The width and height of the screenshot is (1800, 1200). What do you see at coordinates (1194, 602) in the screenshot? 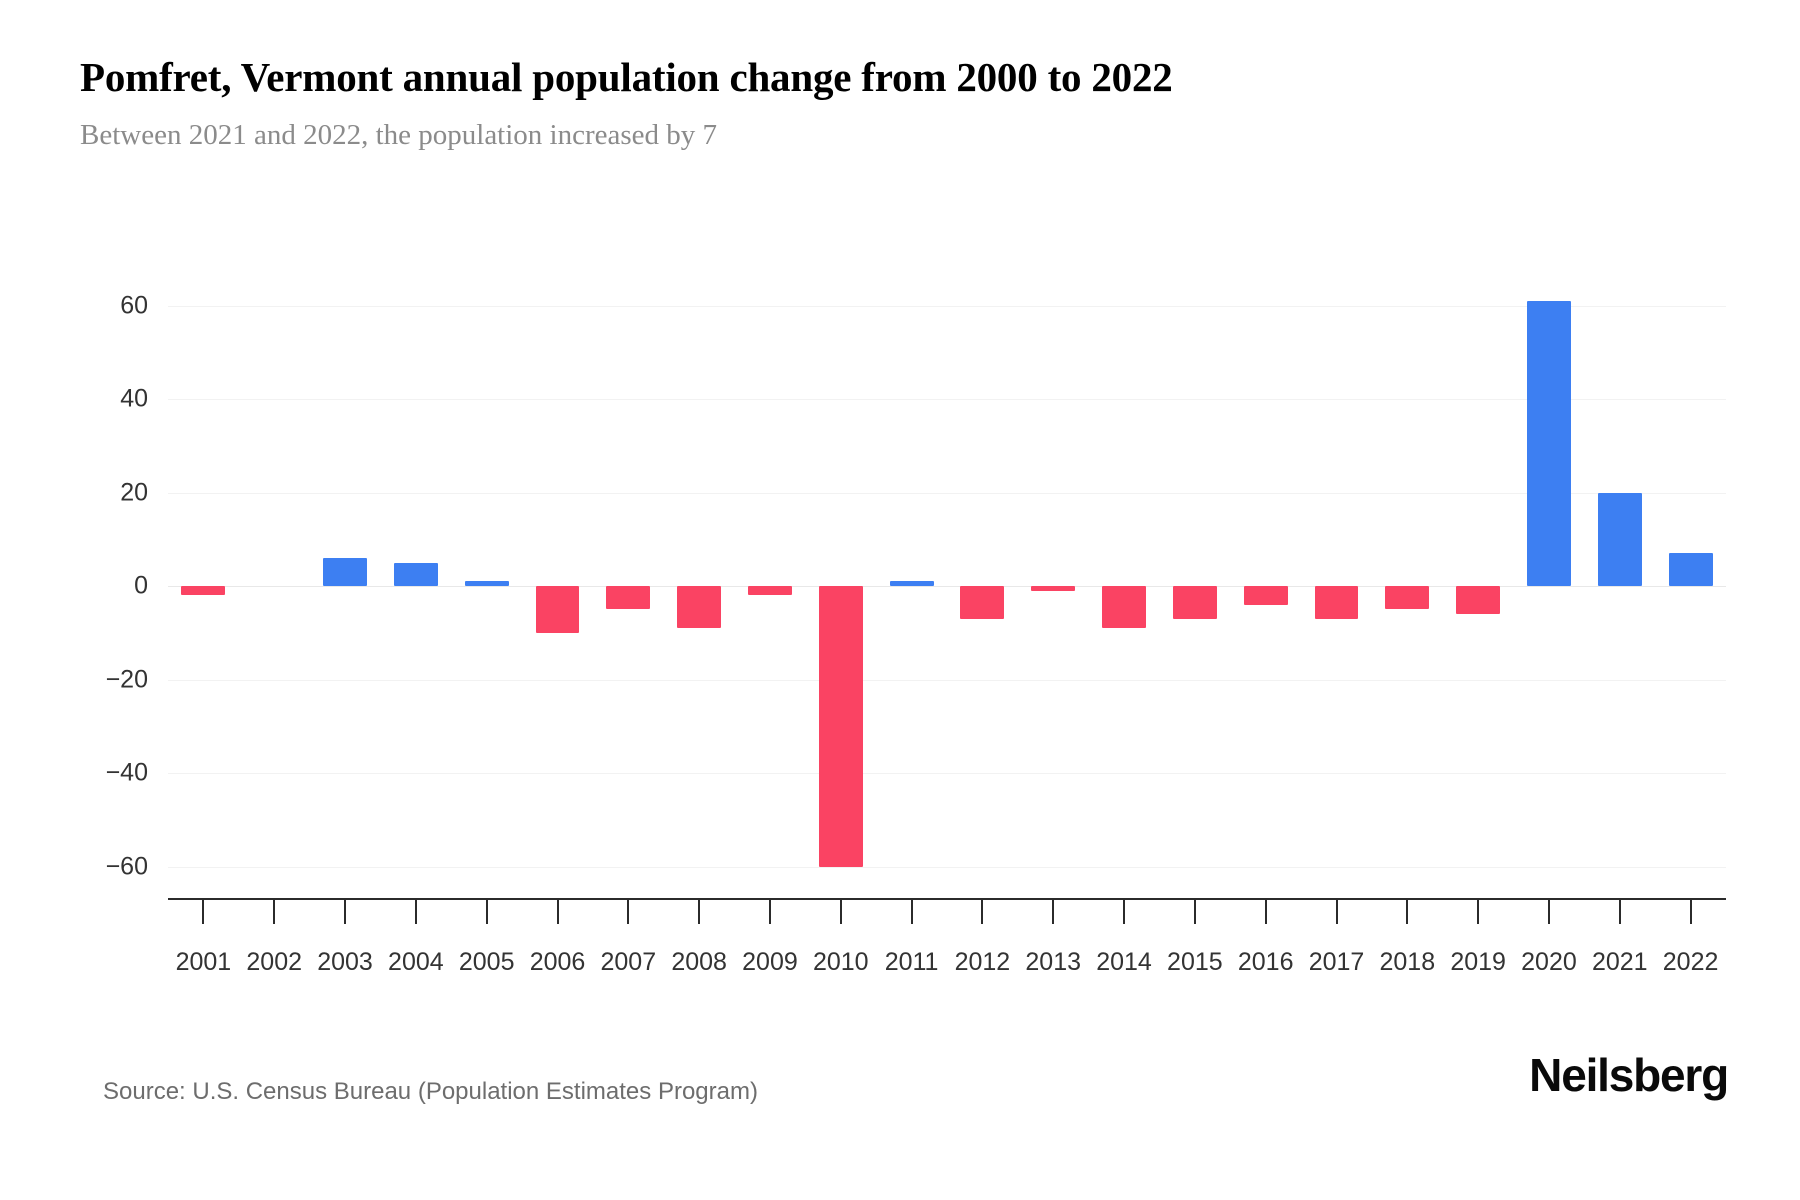
I see `bar-2015` at bounding box center [1194, 602].